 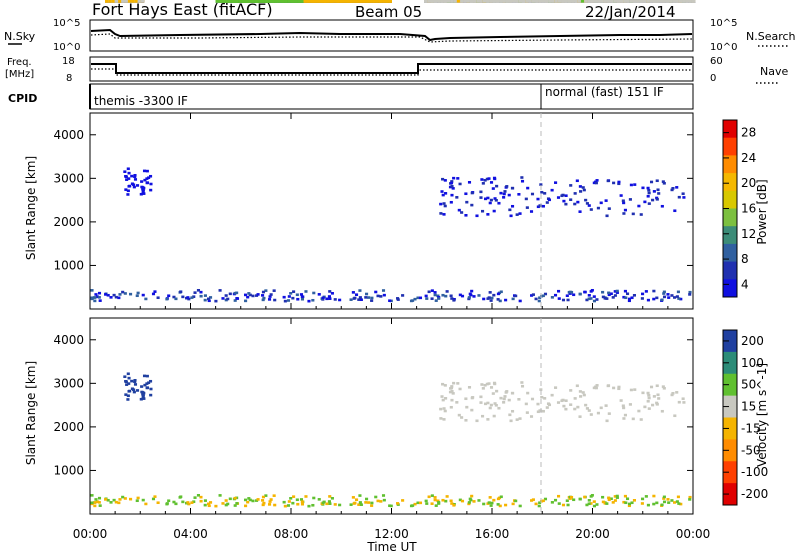 What do you see at coordinates (391, 72) in the screenshot?
I see `nave-line` at bounding box center [391, 72].